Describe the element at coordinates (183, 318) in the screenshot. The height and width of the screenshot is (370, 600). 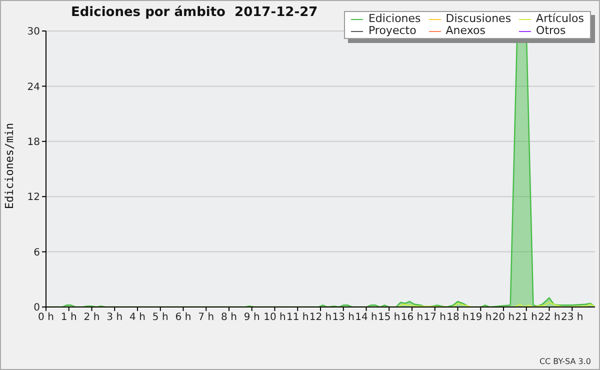
I see `x-tick-label: 6 h` at that location.